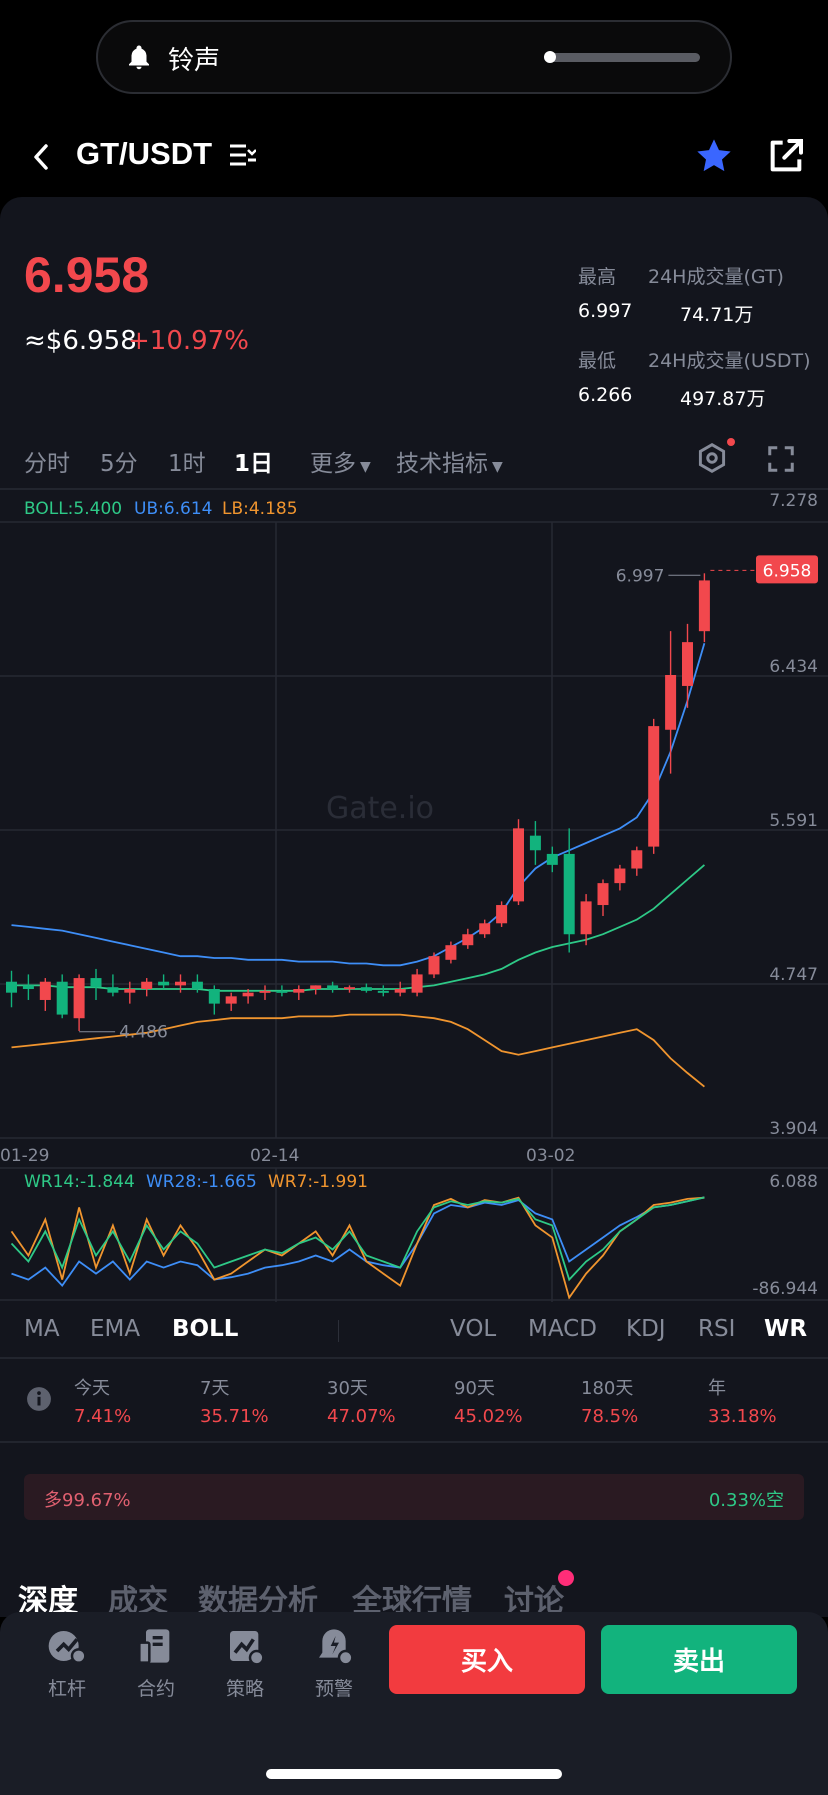 The width and height of the screenshot is (828, 1795). I want to click on contract-icon, so click(154, 1646).